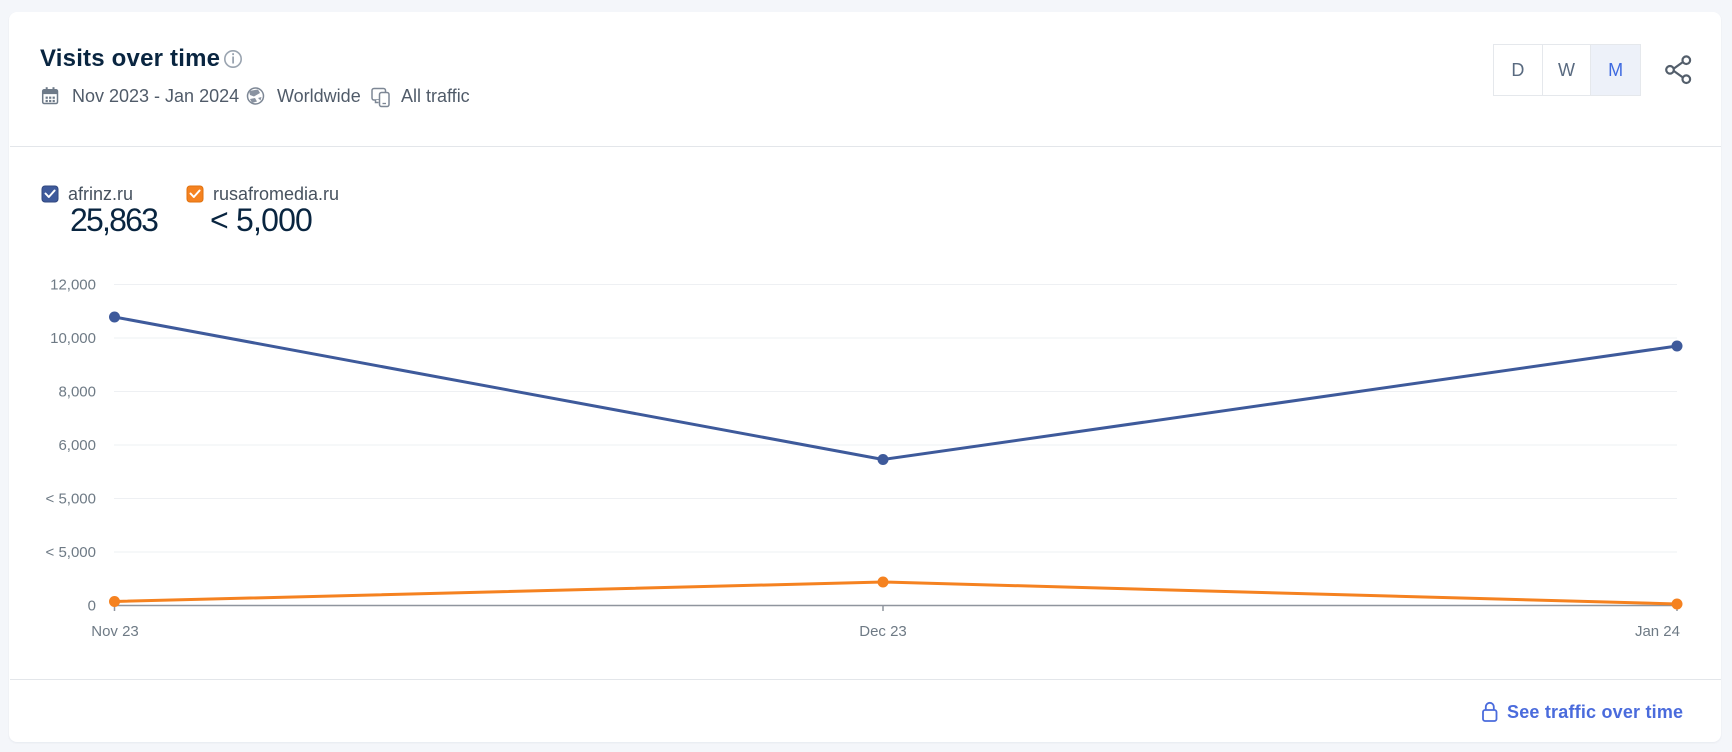 The height and width of the screenshot is (752, 1732). What do you see at coordinates (92, 606) in the screenshot?
I see `svg-text: 0` at bounding box center [92, 606].